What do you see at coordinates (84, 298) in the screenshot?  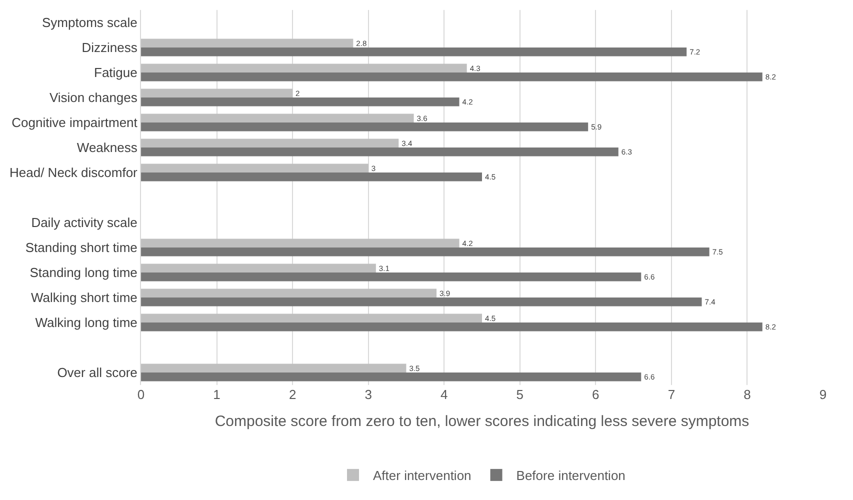 I see `y-tick-label: Walking short time` at bounding box center [84, 298].